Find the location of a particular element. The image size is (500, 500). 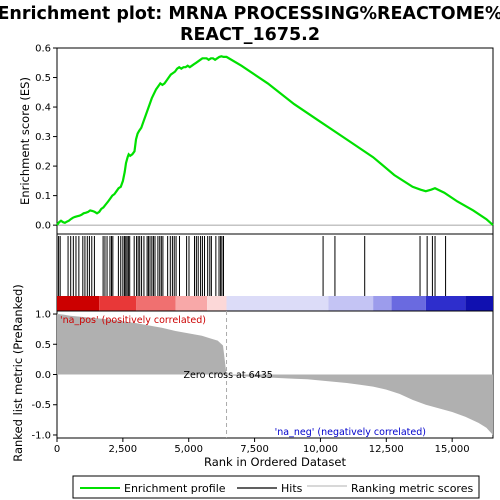

legend-label-ranking-metric: Ranking metric scores is located at coordinates (412, 488).